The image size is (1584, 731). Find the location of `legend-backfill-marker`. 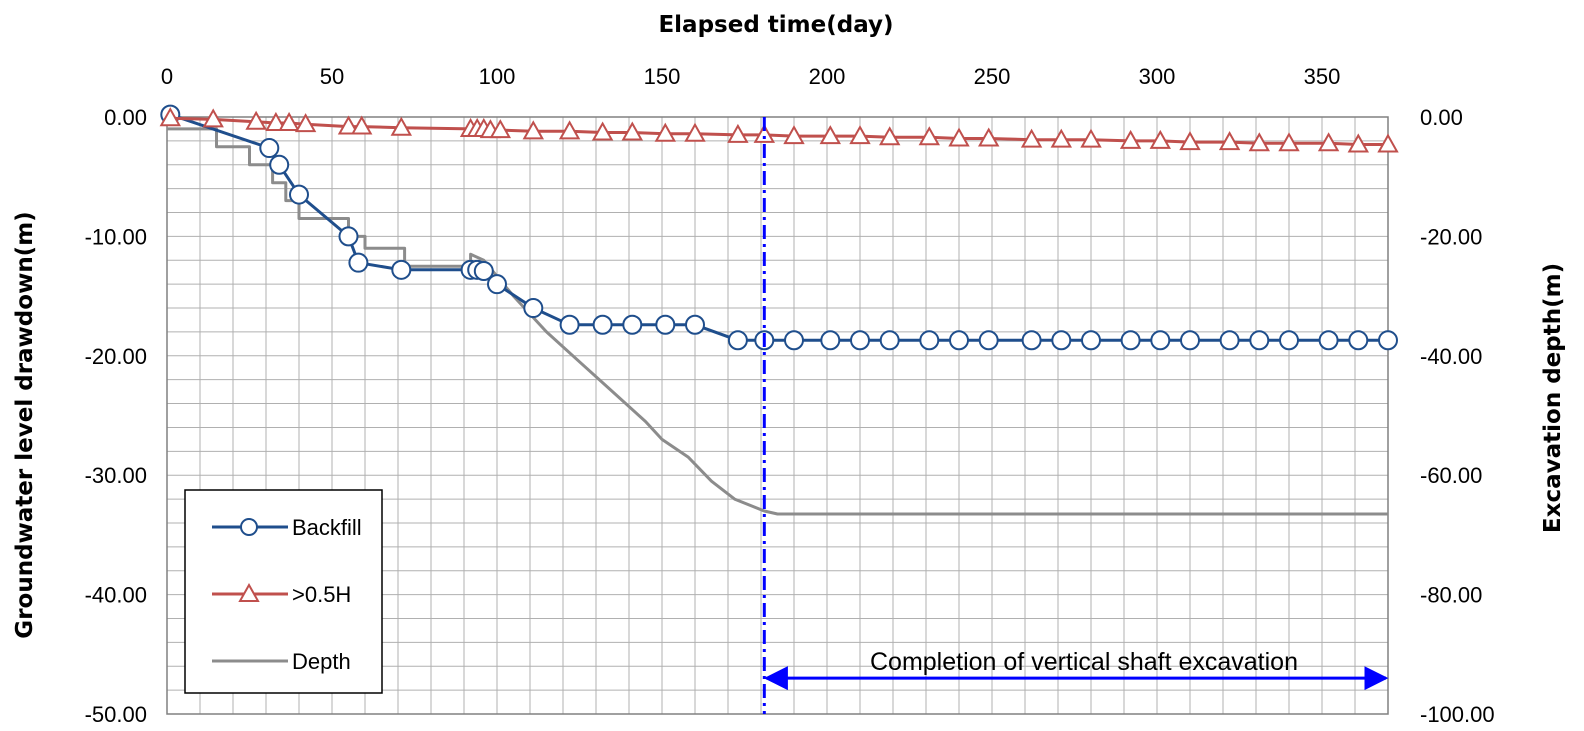

legend-backfill-marker is located at coordinates (249, 527).